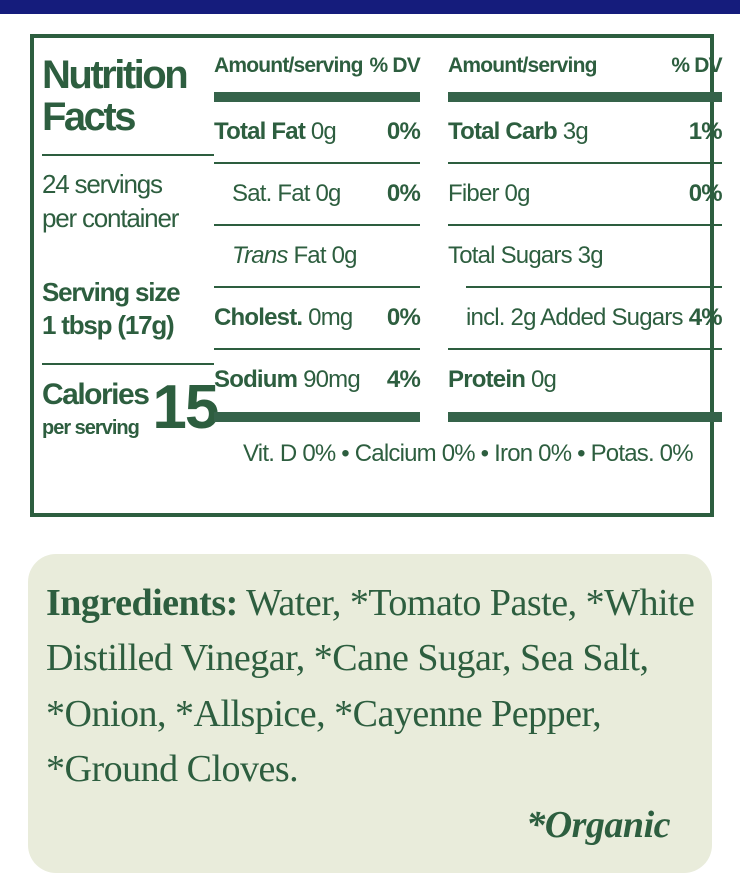 This screenshot has height=893, width=740. I want to click on nutrient-name: Total Fat 0g, so click(275, 131).